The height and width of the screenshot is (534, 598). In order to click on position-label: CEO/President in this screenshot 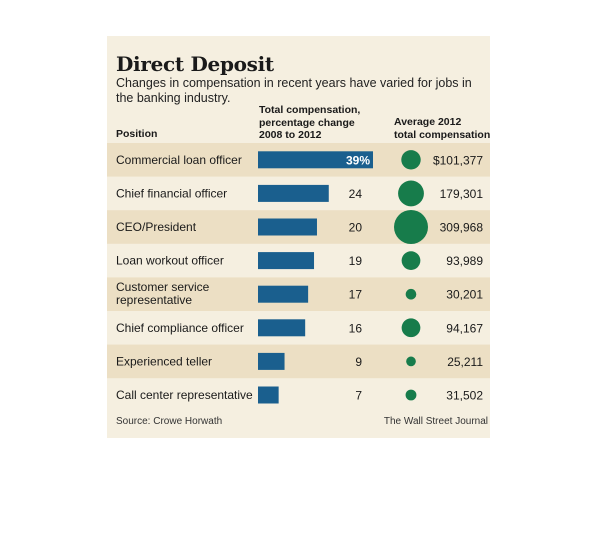, I will do `click(156, 227)`.